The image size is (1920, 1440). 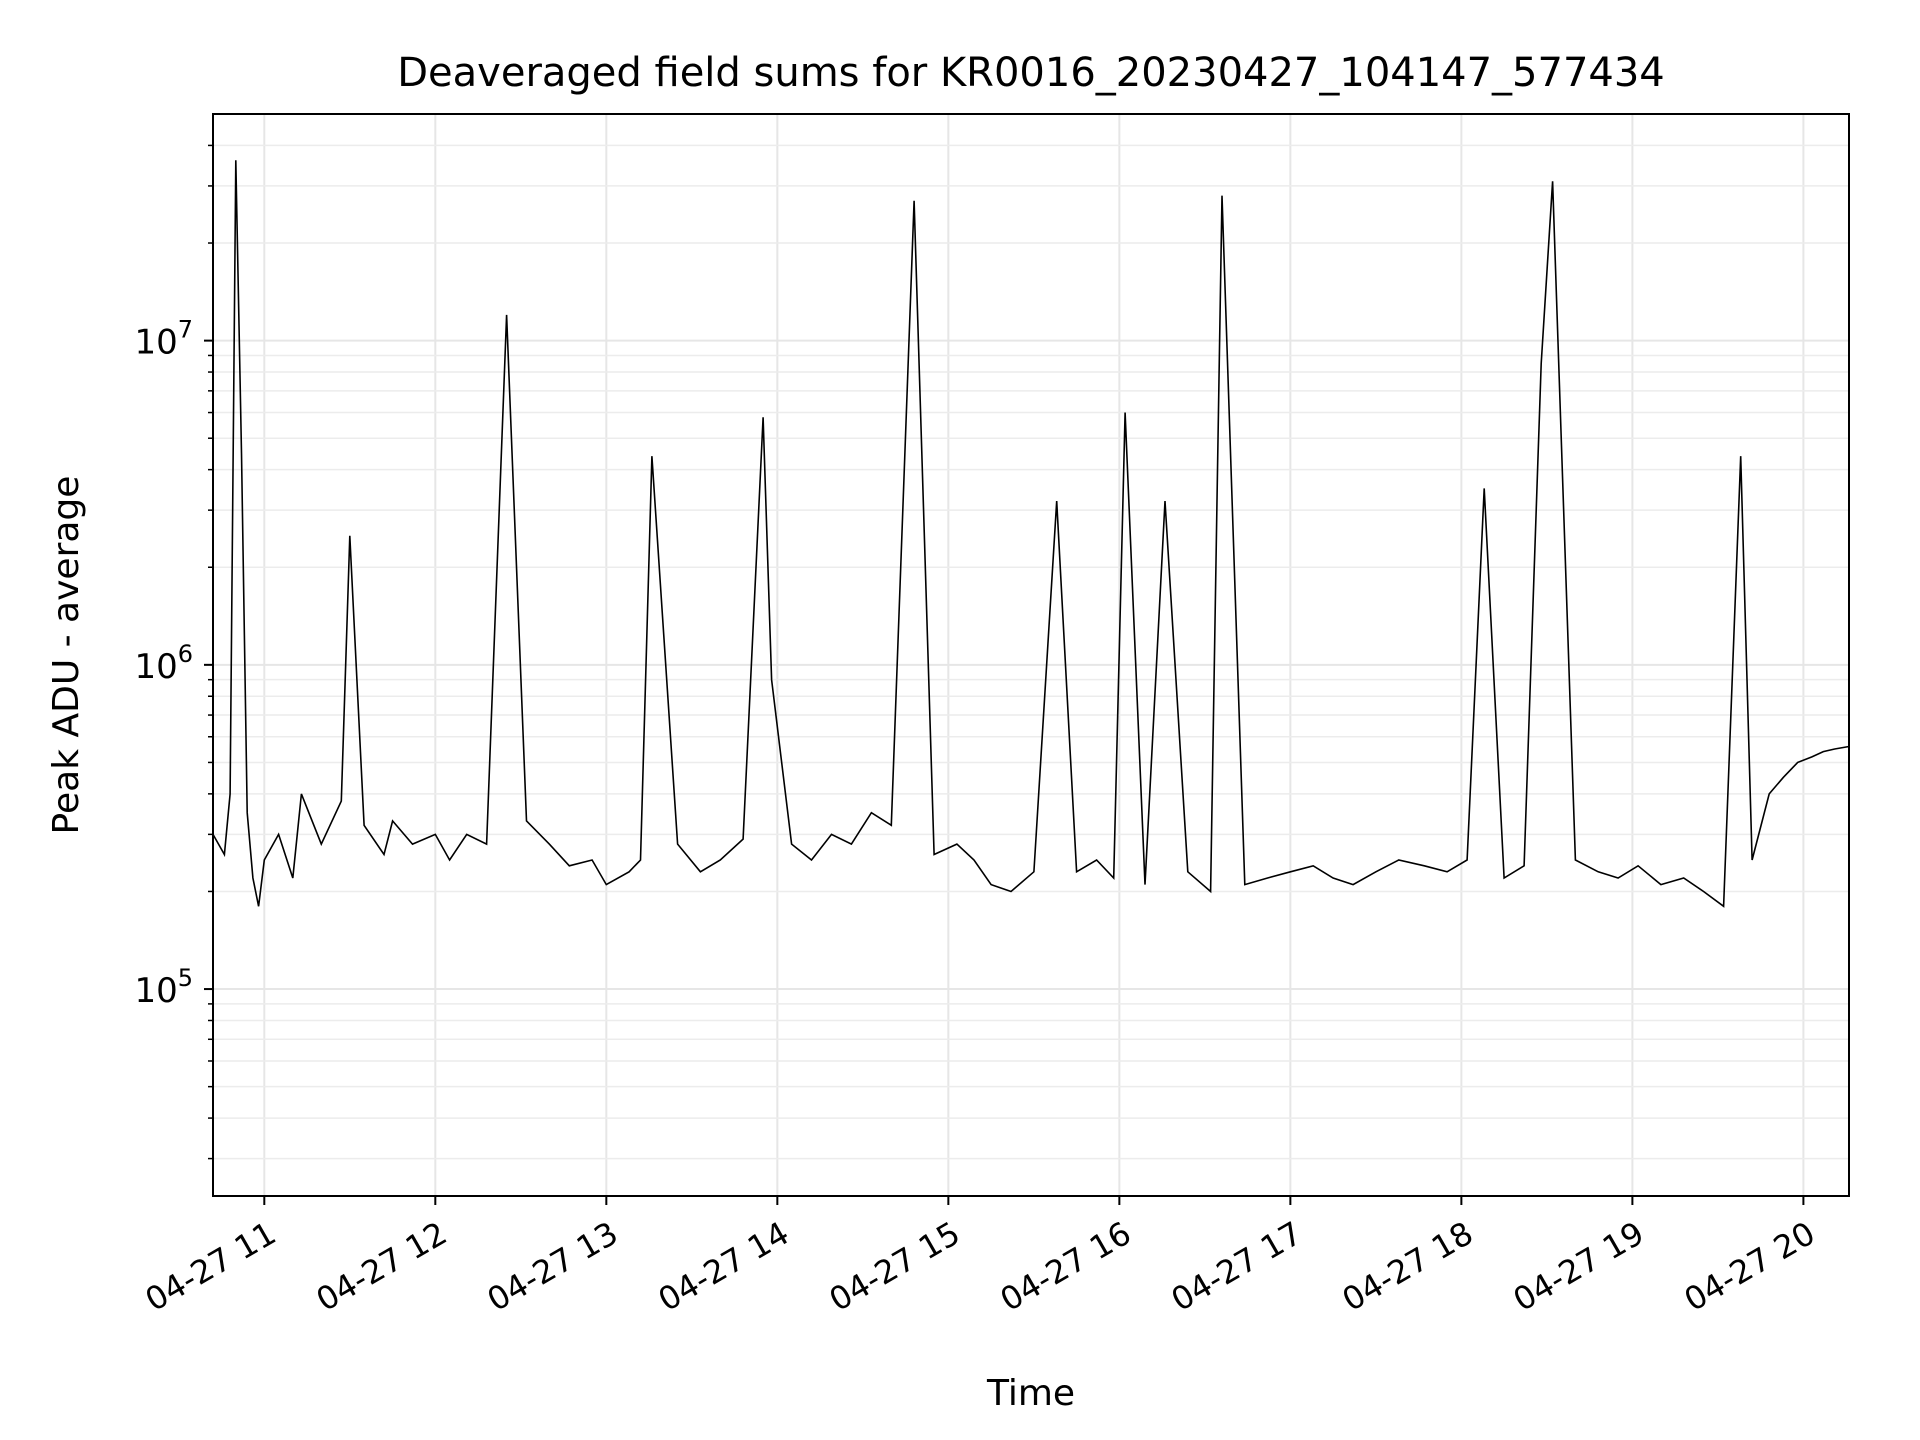 I want to click on x-axis-label: Time, so click(x=1030, y=1393).